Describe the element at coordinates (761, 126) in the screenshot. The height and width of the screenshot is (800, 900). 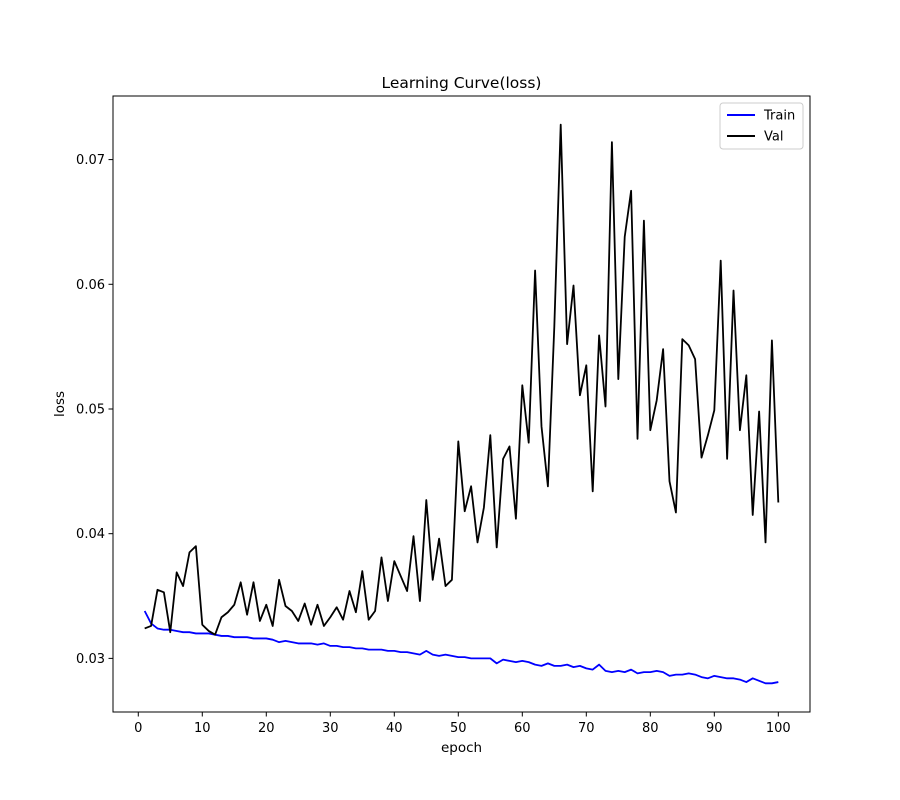
I see `legend: Train Val` at that location.